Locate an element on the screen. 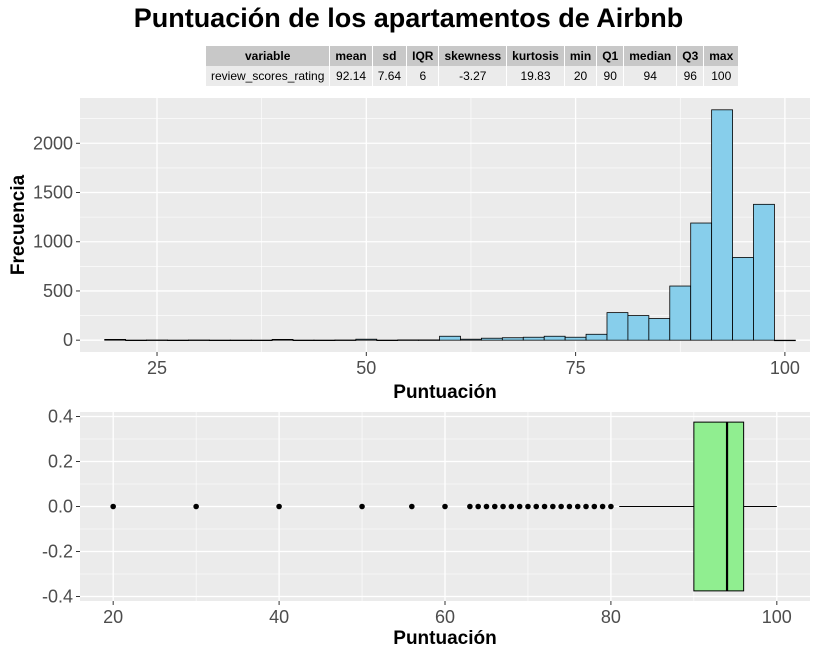  stats-value-cell: 6 is located at coordinates (423, 76).